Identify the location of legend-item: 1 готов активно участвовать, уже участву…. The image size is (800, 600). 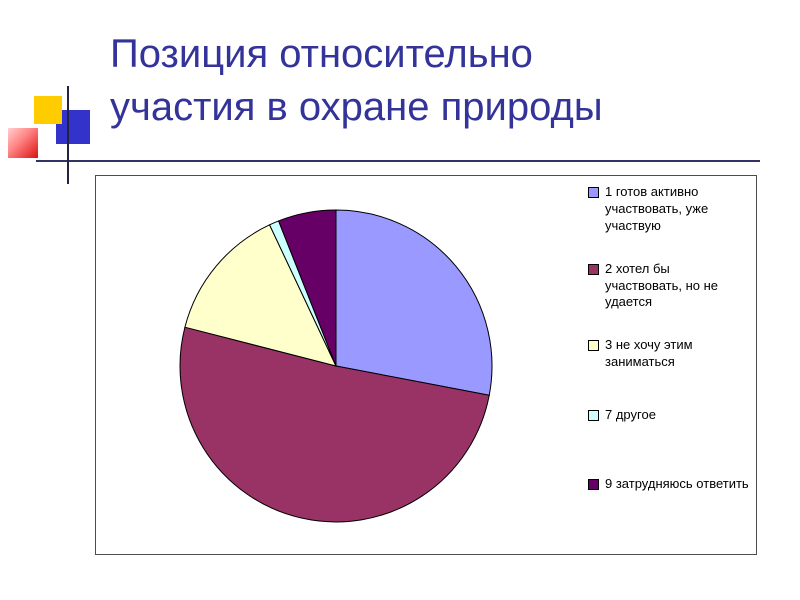
(669, 209).